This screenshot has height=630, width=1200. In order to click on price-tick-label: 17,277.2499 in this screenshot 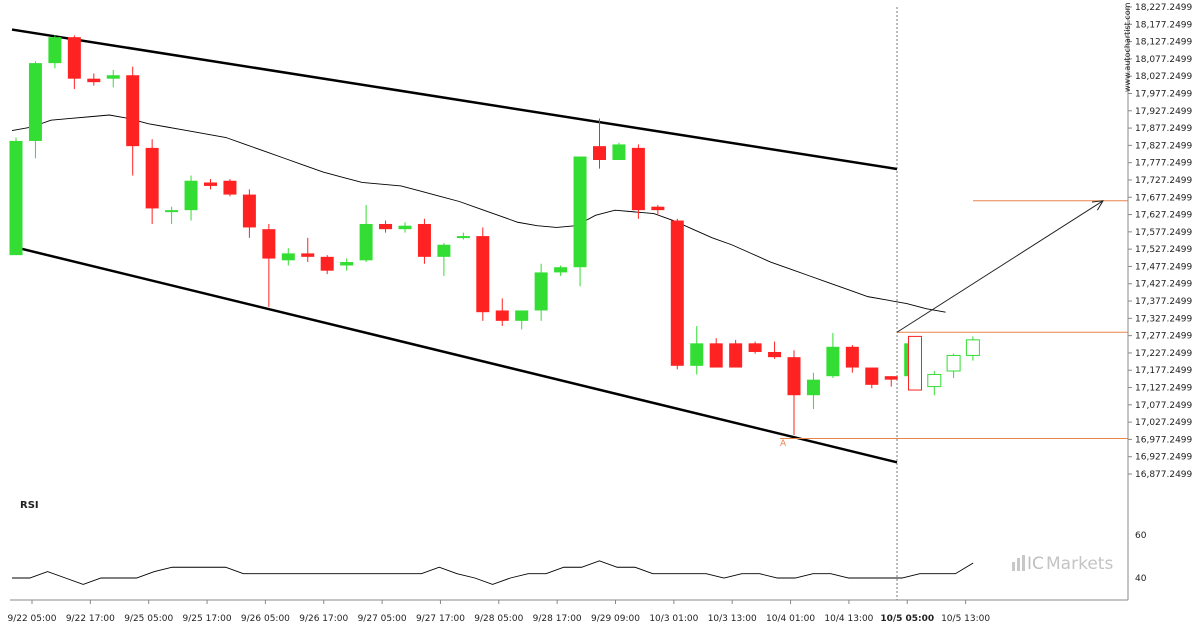, I will do `click(1164, 337)`.